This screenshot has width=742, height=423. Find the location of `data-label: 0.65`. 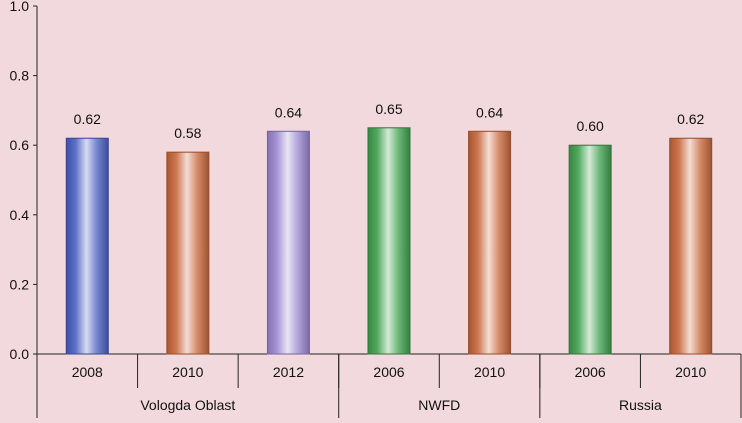

data-label: 0.65 is located at coordinates (388, 109).